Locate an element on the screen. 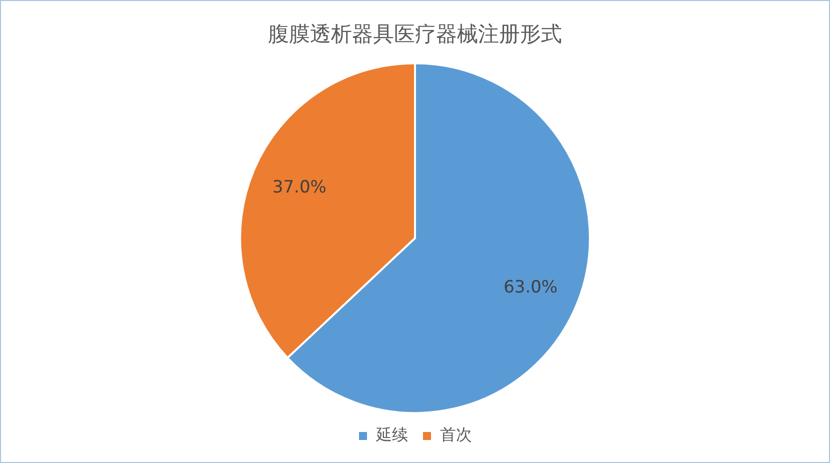 The height and width of the screenshot is (463, 830). data-label: 63.0% is located at coordinates (531, 288).